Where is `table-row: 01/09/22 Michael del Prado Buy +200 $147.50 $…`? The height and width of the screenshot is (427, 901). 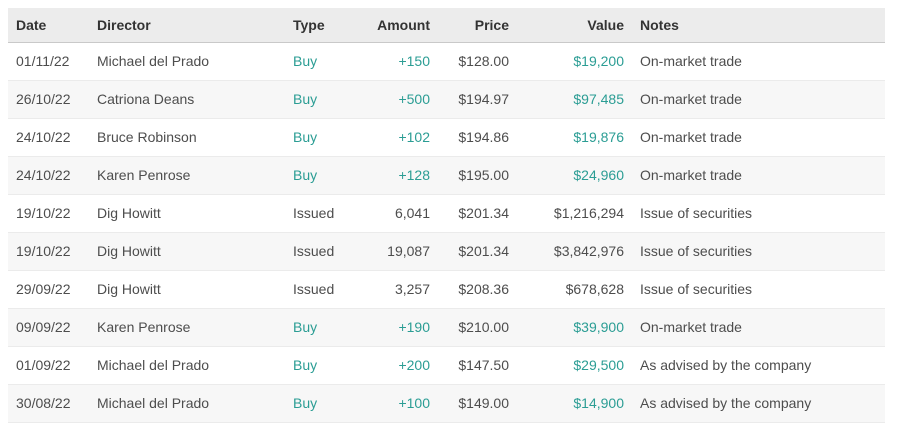
table-row: 01/09/22 Michael del Prado Buy +200 $147.50 $… is located at coordinates (446, 365).